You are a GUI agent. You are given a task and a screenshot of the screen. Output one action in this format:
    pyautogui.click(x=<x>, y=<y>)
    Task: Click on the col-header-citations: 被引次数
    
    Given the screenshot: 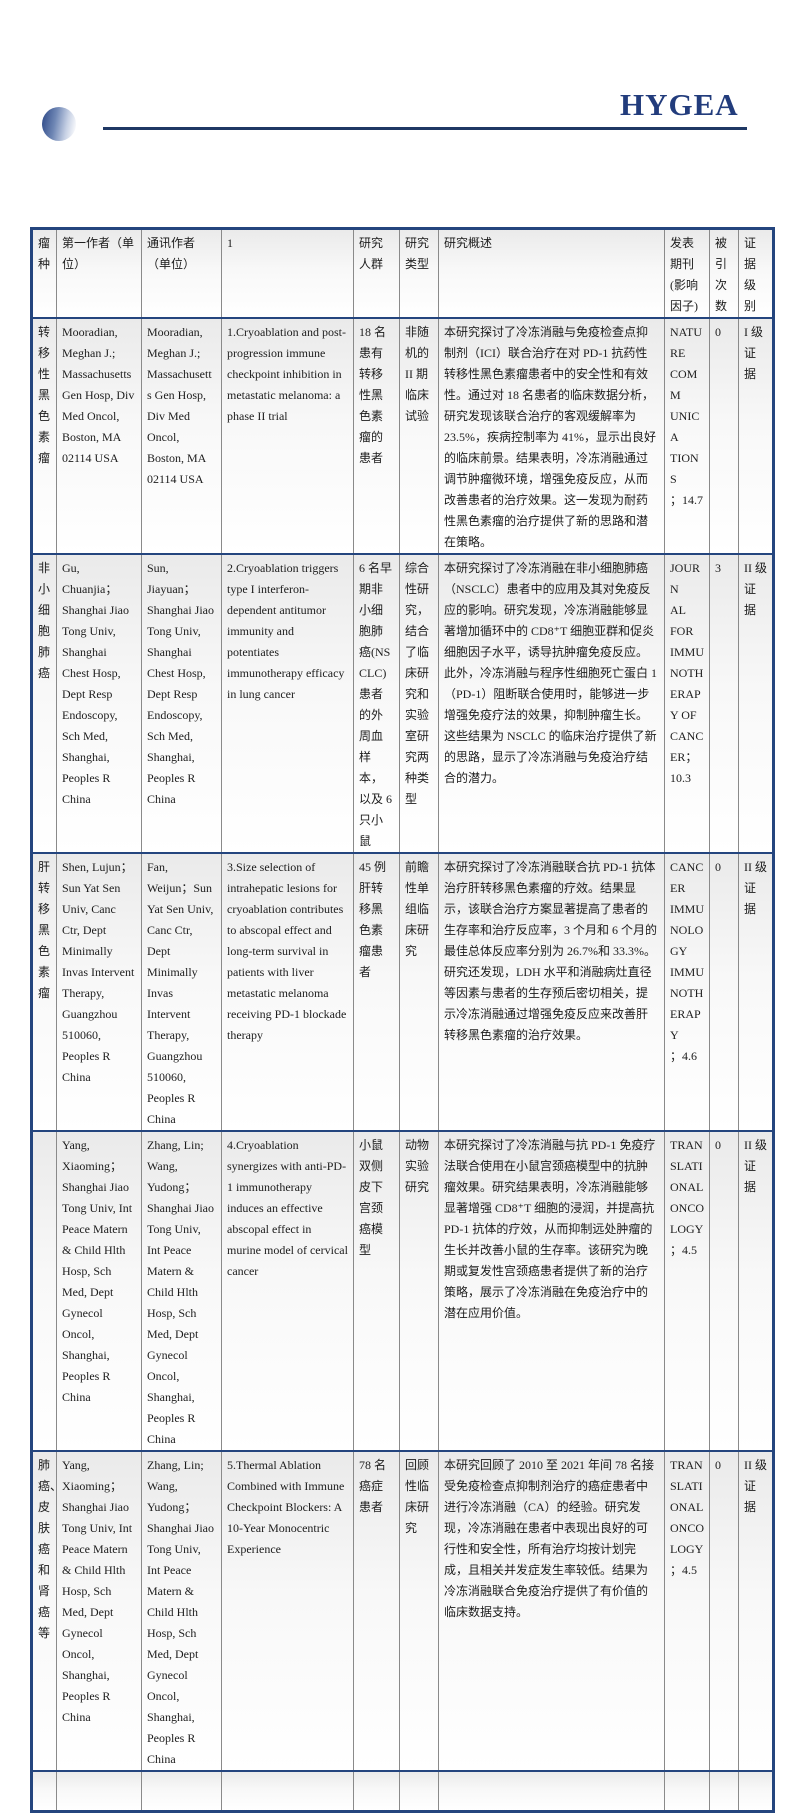 What is the action you would take?
    pyautogui.click(x=724, y=273)
    